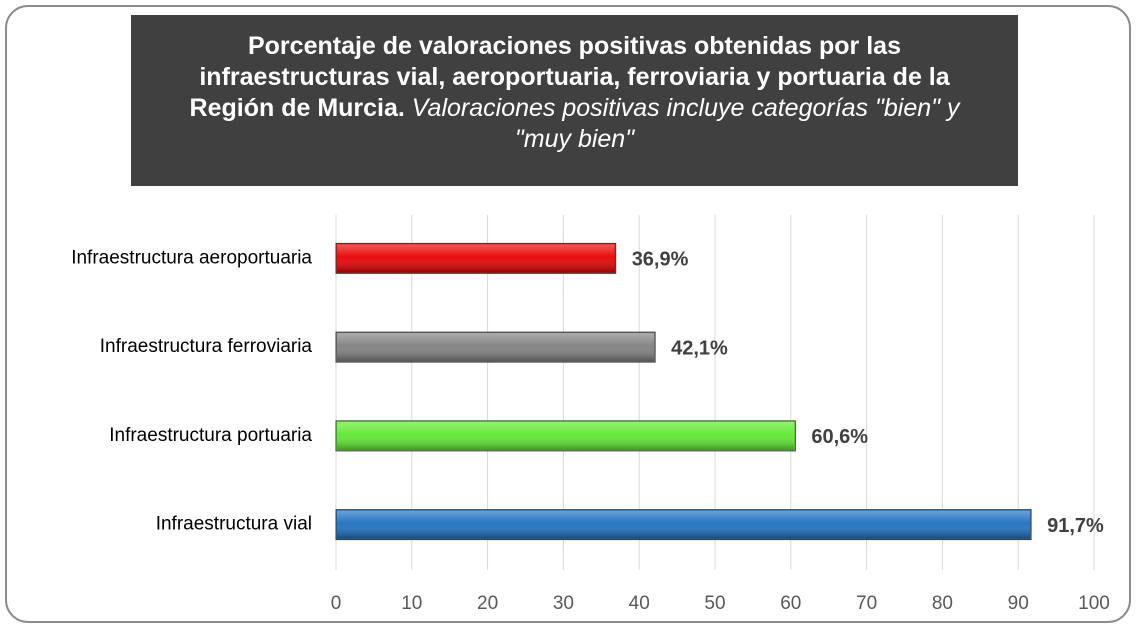  I want to click on value-label: 42,1%, so click(699, 348).